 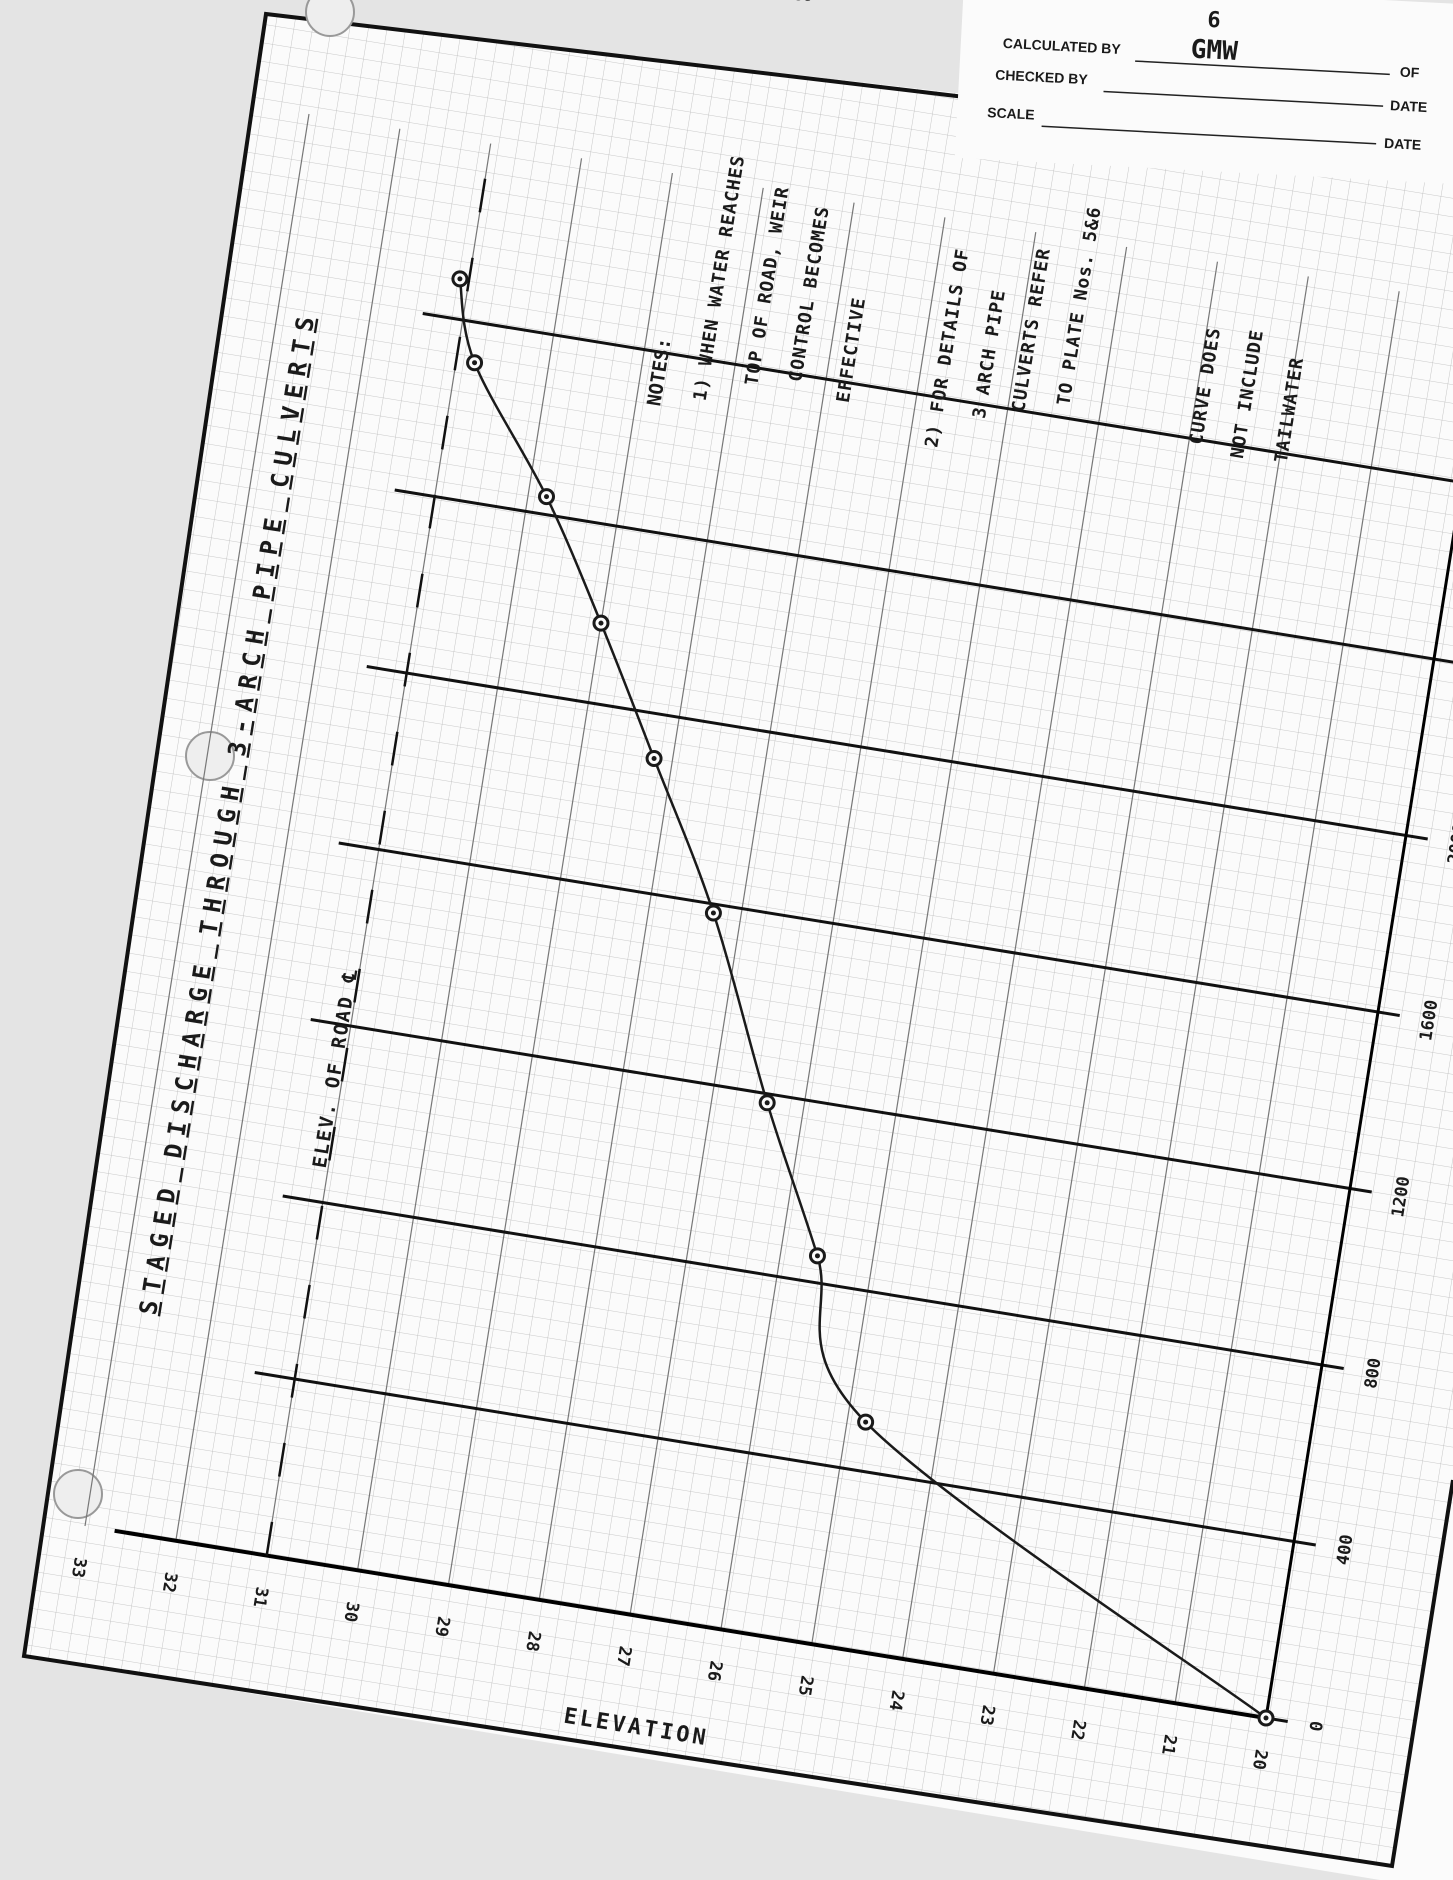 What do you see at coordinates (780, 2) in the screenshot?
I see `job-number: 01-1239` at bounding box center [780, 2].